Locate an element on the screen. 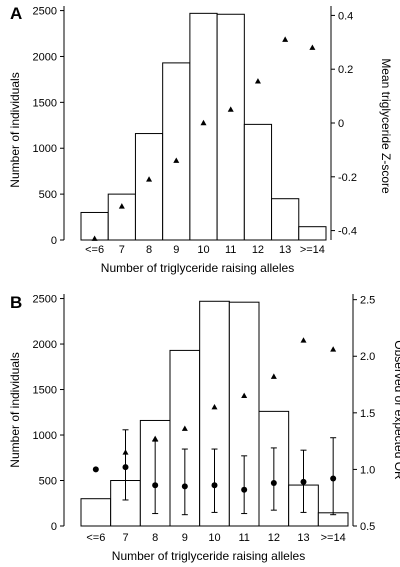 This screenshot has width=400, height=567. right-tick-label: -0.4 is located at coordinates (347, 232).